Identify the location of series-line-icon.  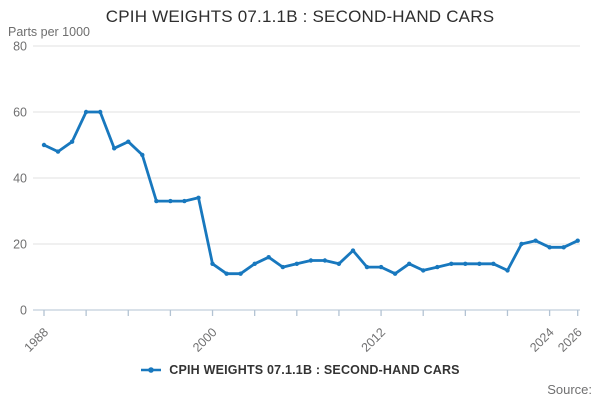
(151, 370).